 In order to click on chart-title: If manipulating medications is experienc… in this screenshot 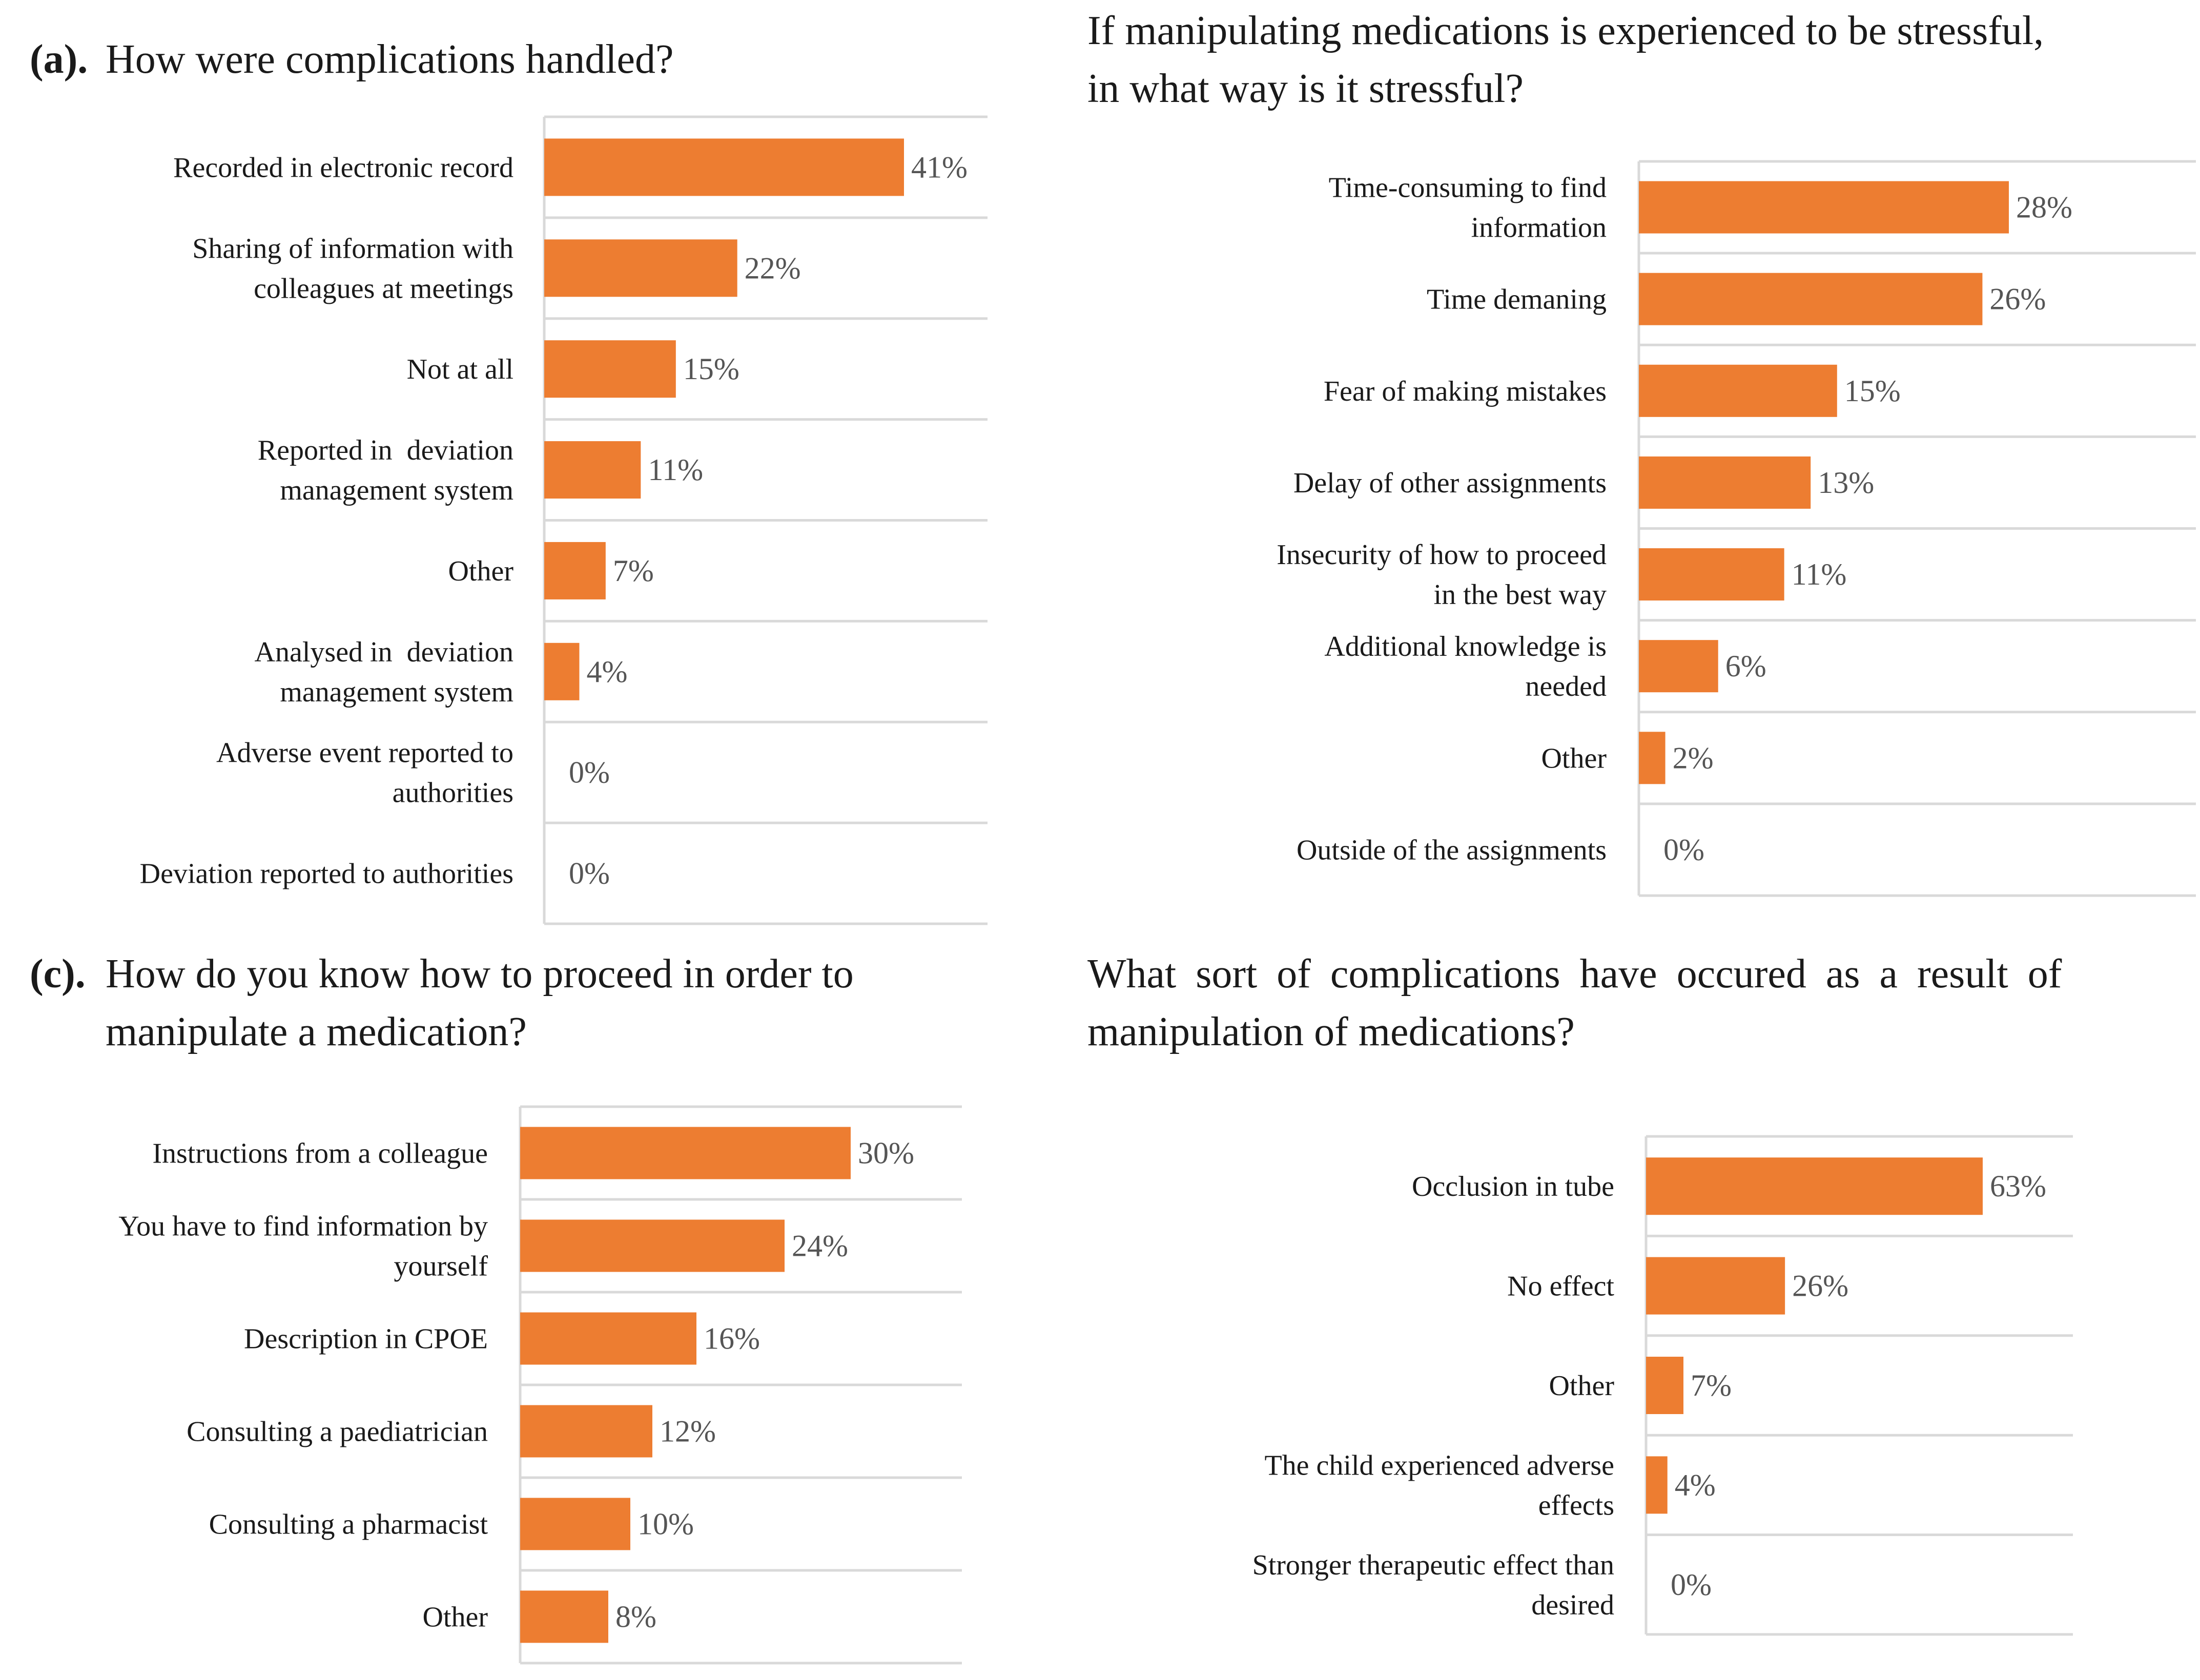, I will do `click(1565, 60)`.